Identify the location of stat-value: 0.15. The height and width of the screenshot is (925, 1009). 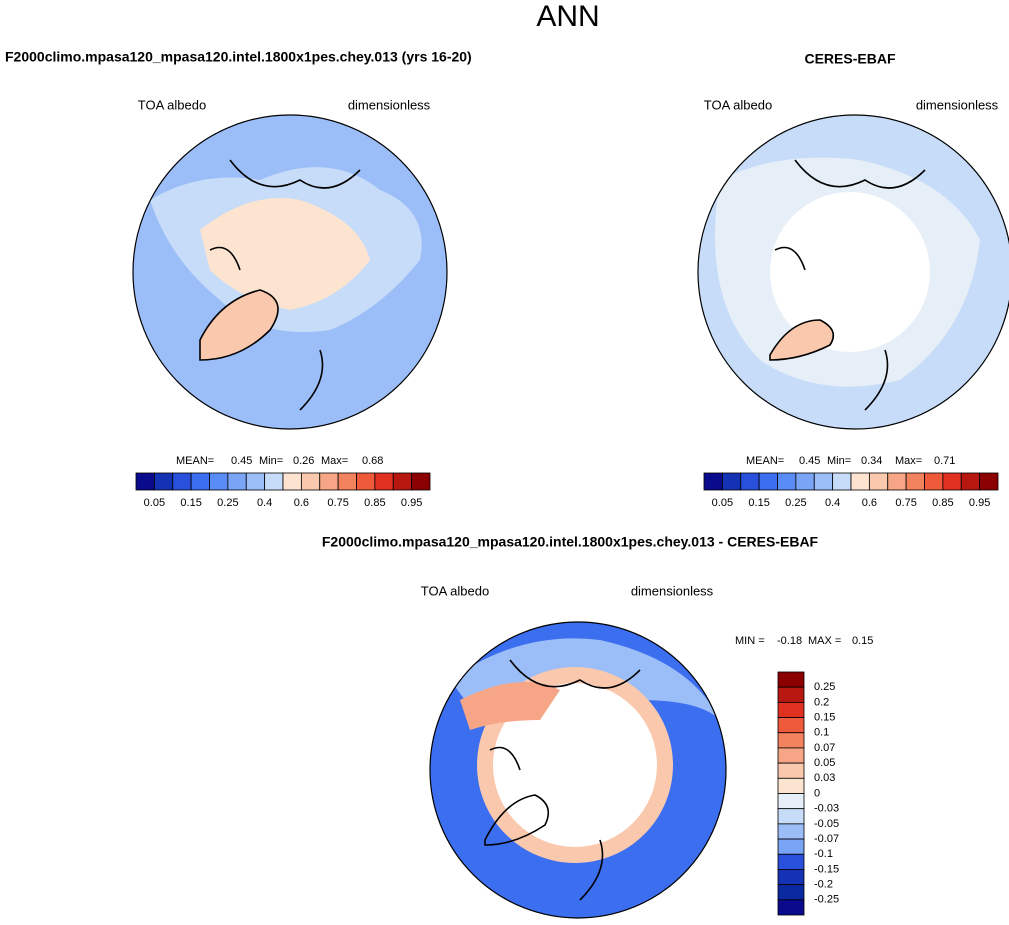
(862, 641).